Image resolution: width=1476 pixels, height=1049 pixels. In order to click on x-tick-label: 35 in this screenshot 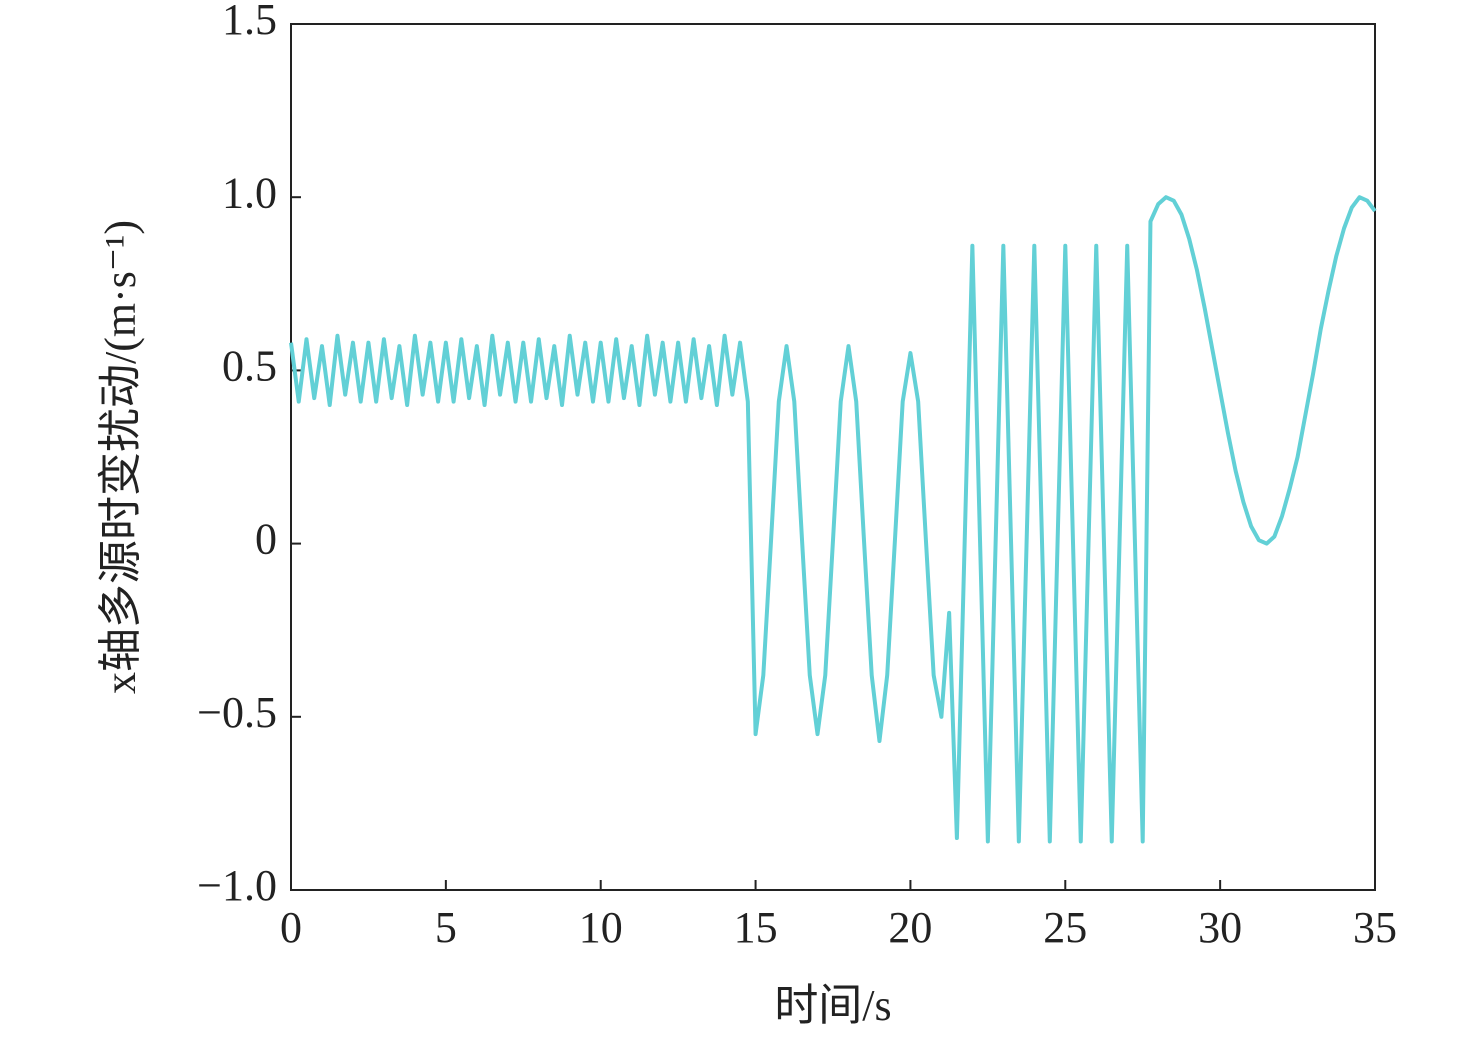, I will do `click(1375, 927)`.